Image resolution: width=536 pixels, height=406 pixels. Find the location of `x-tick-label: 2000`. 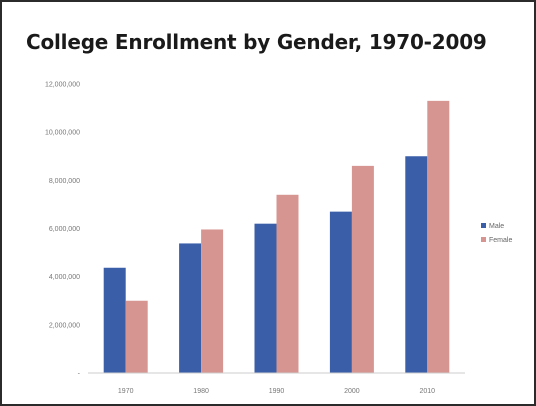

x-tick-label: 2000 is located at coordinates (352, 391).